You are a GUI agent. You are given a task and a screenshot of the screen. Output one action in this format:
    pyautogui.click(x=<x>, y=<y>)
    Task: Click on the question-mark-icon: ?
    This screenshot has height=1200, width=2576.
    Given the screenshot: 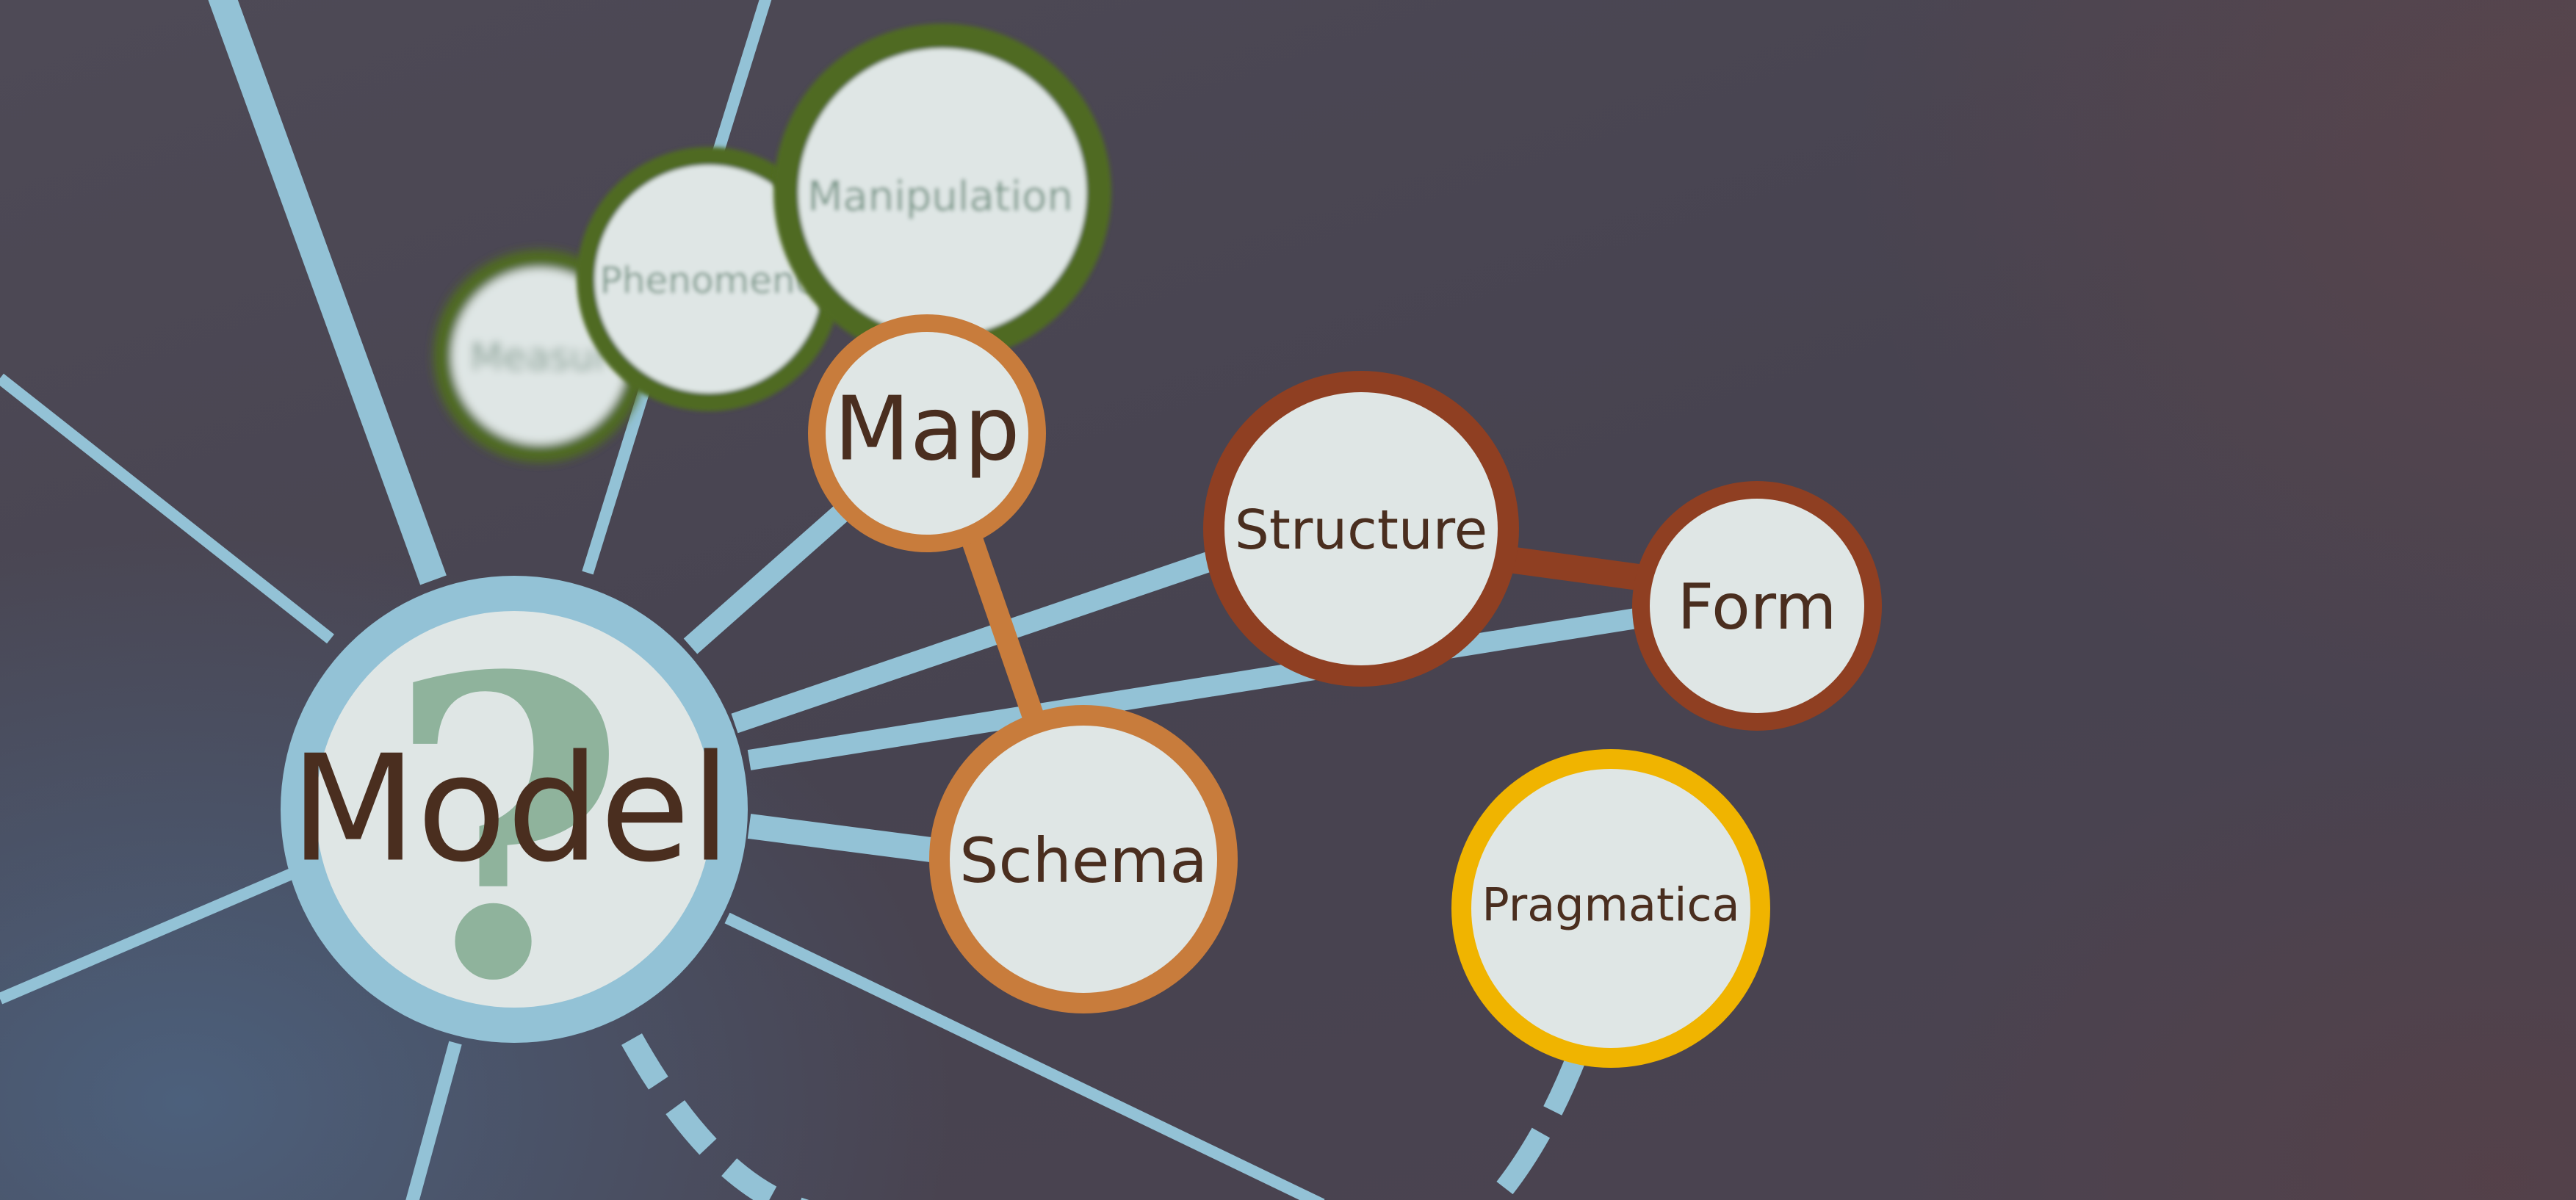 What is the action you would take?
    pyautogui.click(x=507, y=829)
    